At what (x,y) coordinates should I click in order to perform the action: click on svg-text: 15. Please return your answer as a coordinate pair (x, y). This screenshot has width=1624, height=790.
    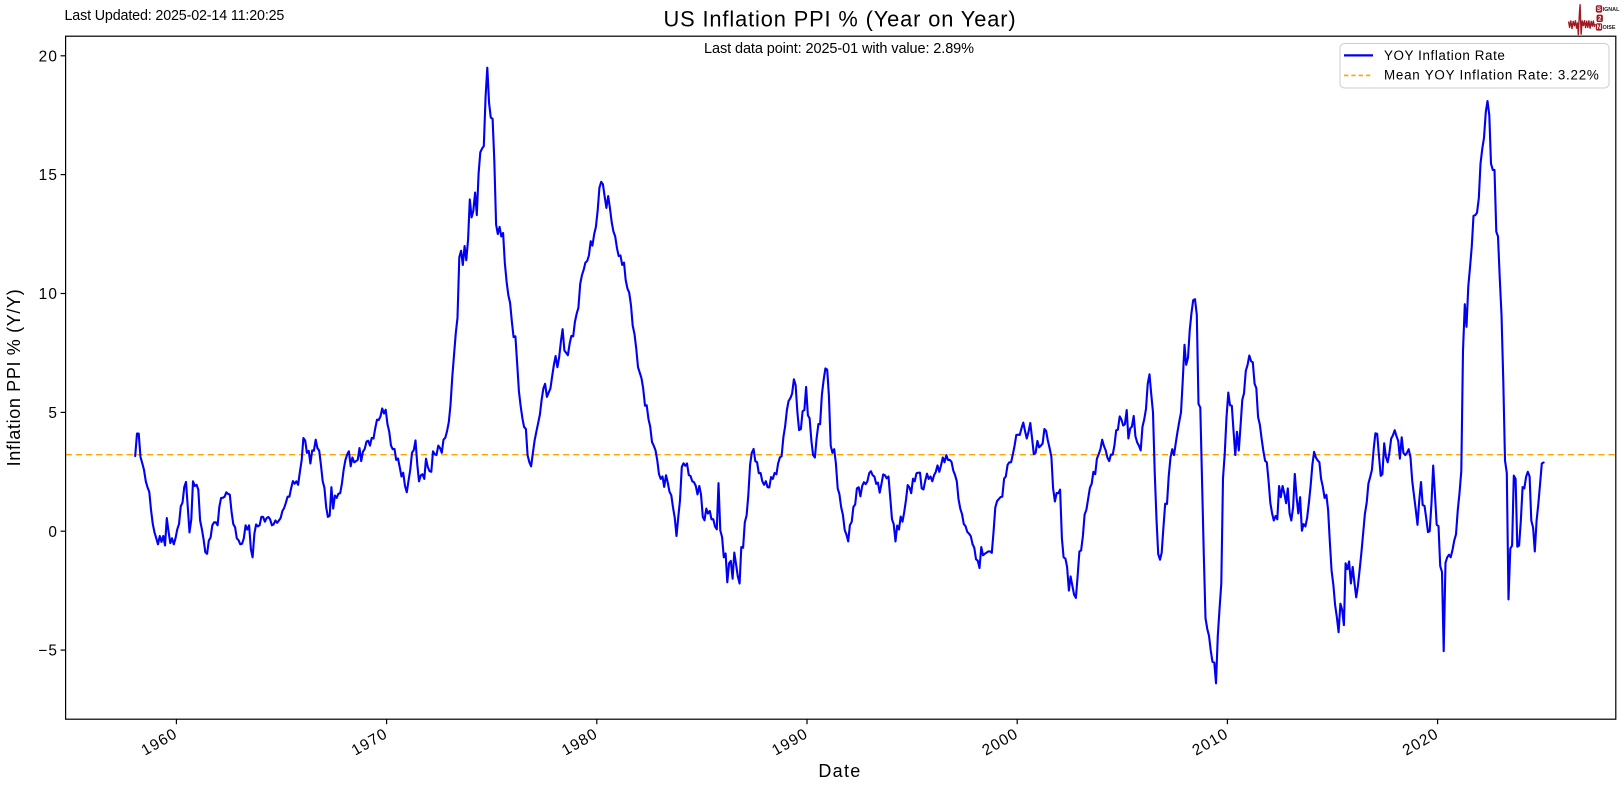
    Looking at the image, I should click on (48, 175).